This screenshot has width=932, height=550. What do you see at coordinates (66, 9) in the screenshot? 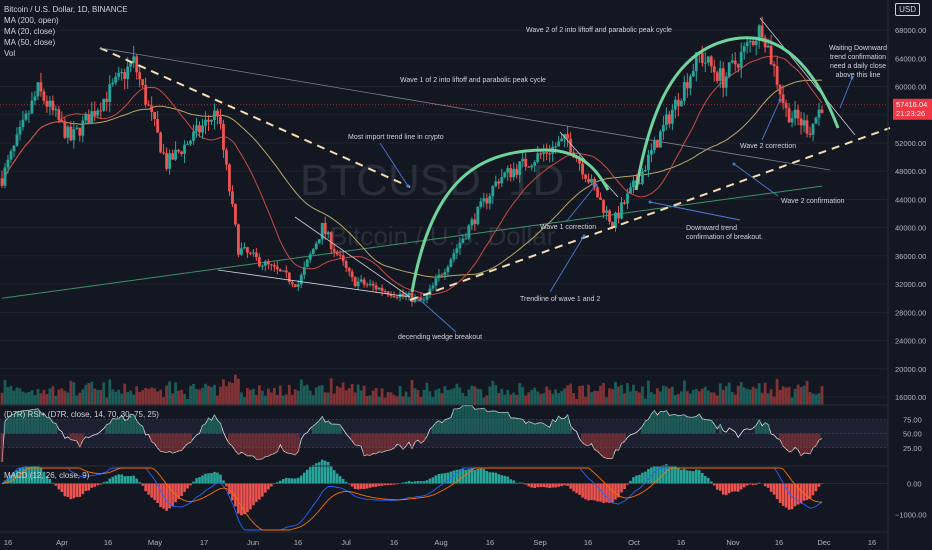
I see `symbol-title: Bitcoin / U.S. Dollar, 1D, BINANCE` at bounding box center [66, 9].